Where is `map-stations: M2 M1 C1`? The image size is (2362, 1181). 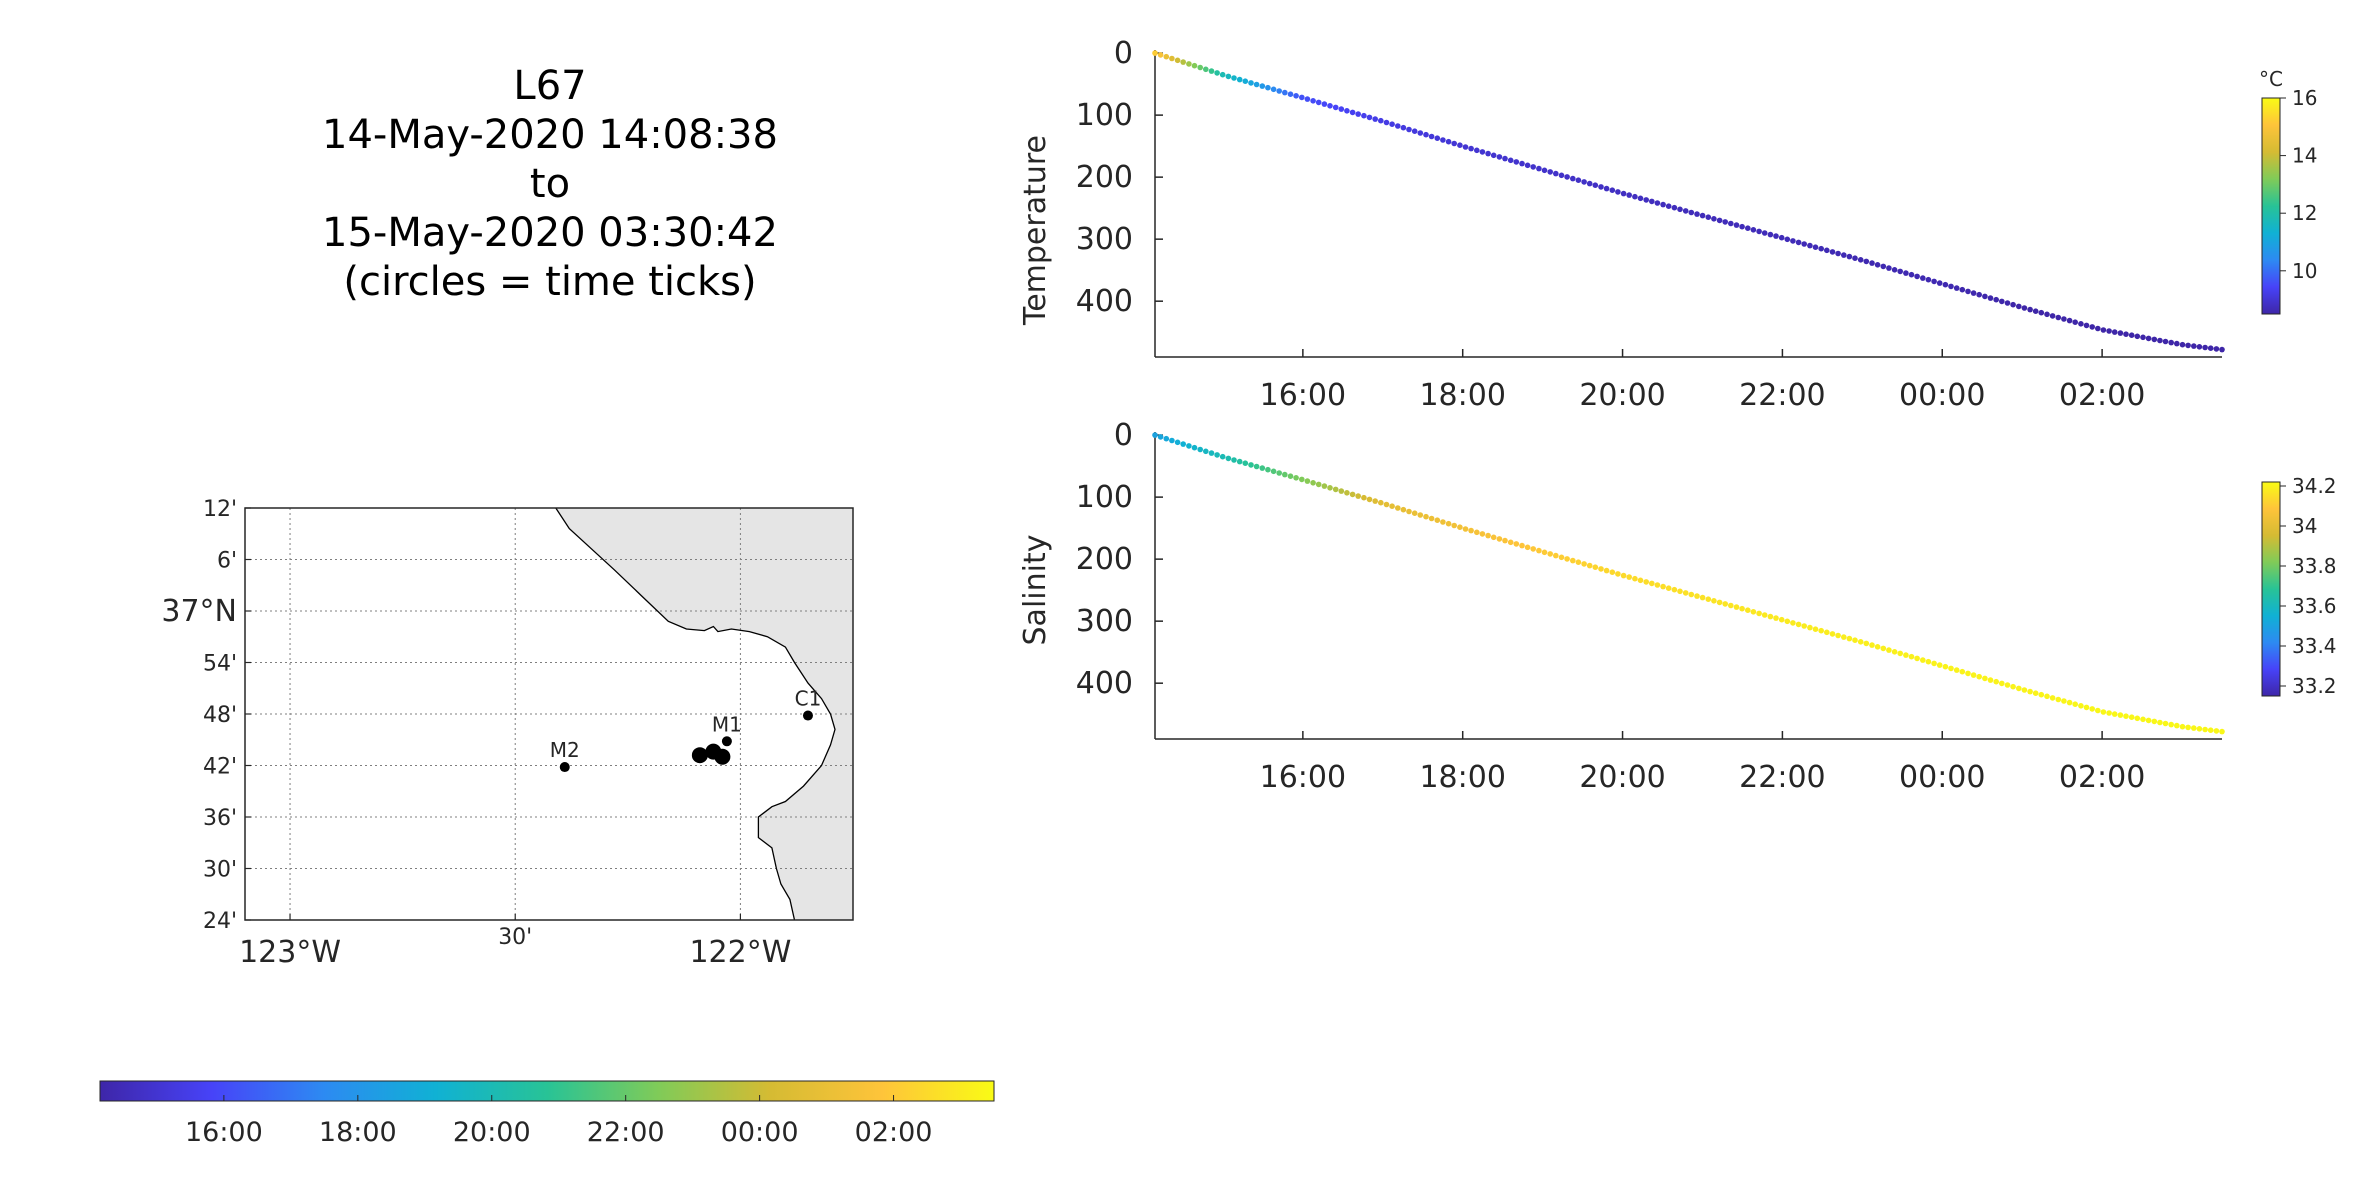 map-stations: M2 M1 C1 is located at coordinates (685, 730).